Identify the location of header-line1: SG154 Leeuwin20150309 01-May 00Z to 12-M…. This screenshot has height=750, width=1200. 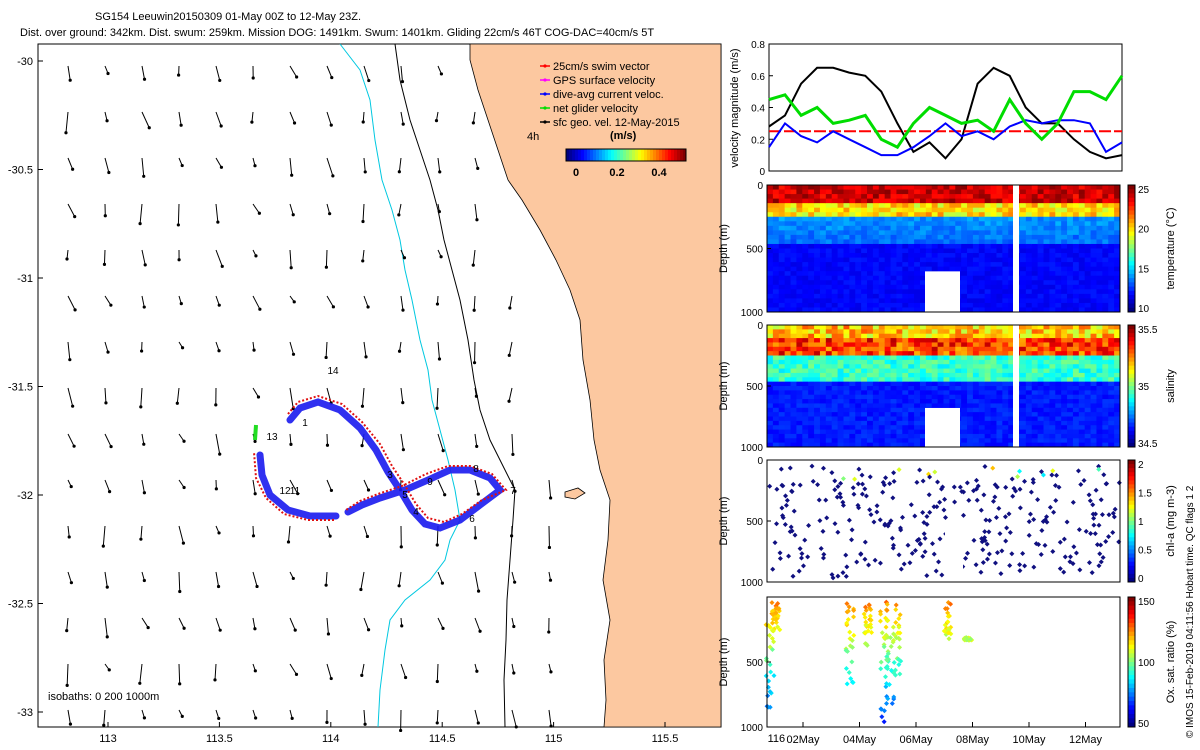
(228, 17).